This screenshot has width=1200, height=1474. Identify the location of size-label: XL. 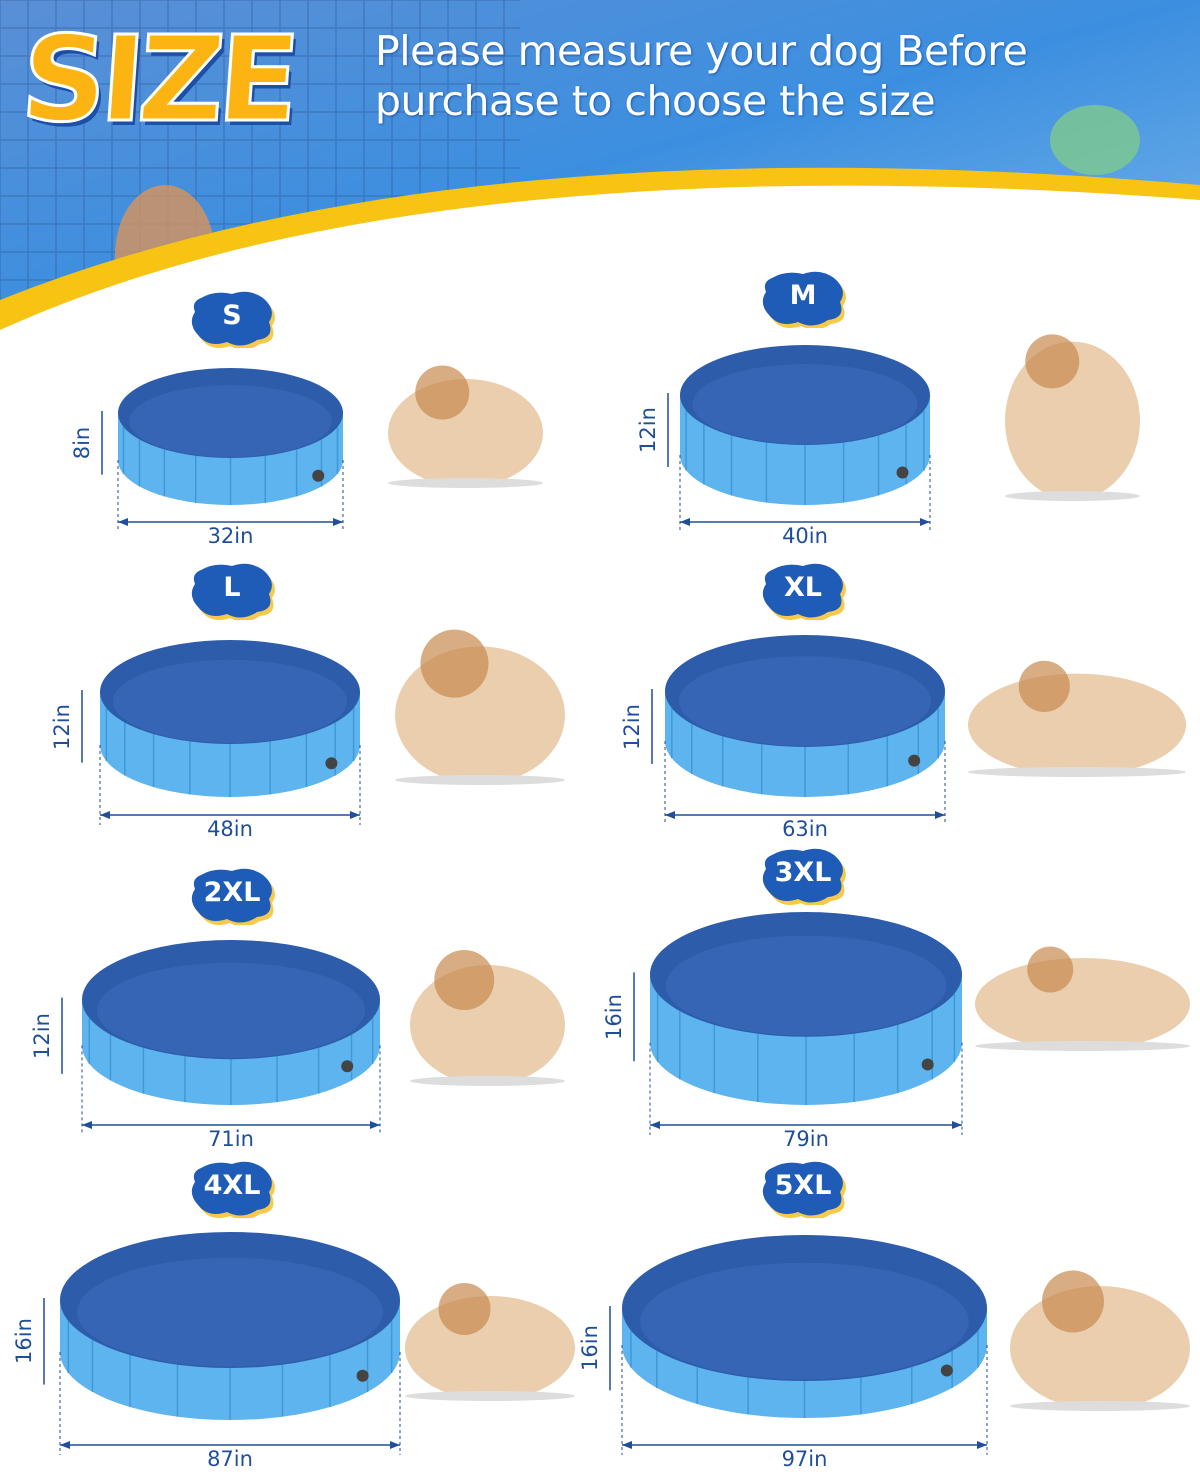
(803, 587).